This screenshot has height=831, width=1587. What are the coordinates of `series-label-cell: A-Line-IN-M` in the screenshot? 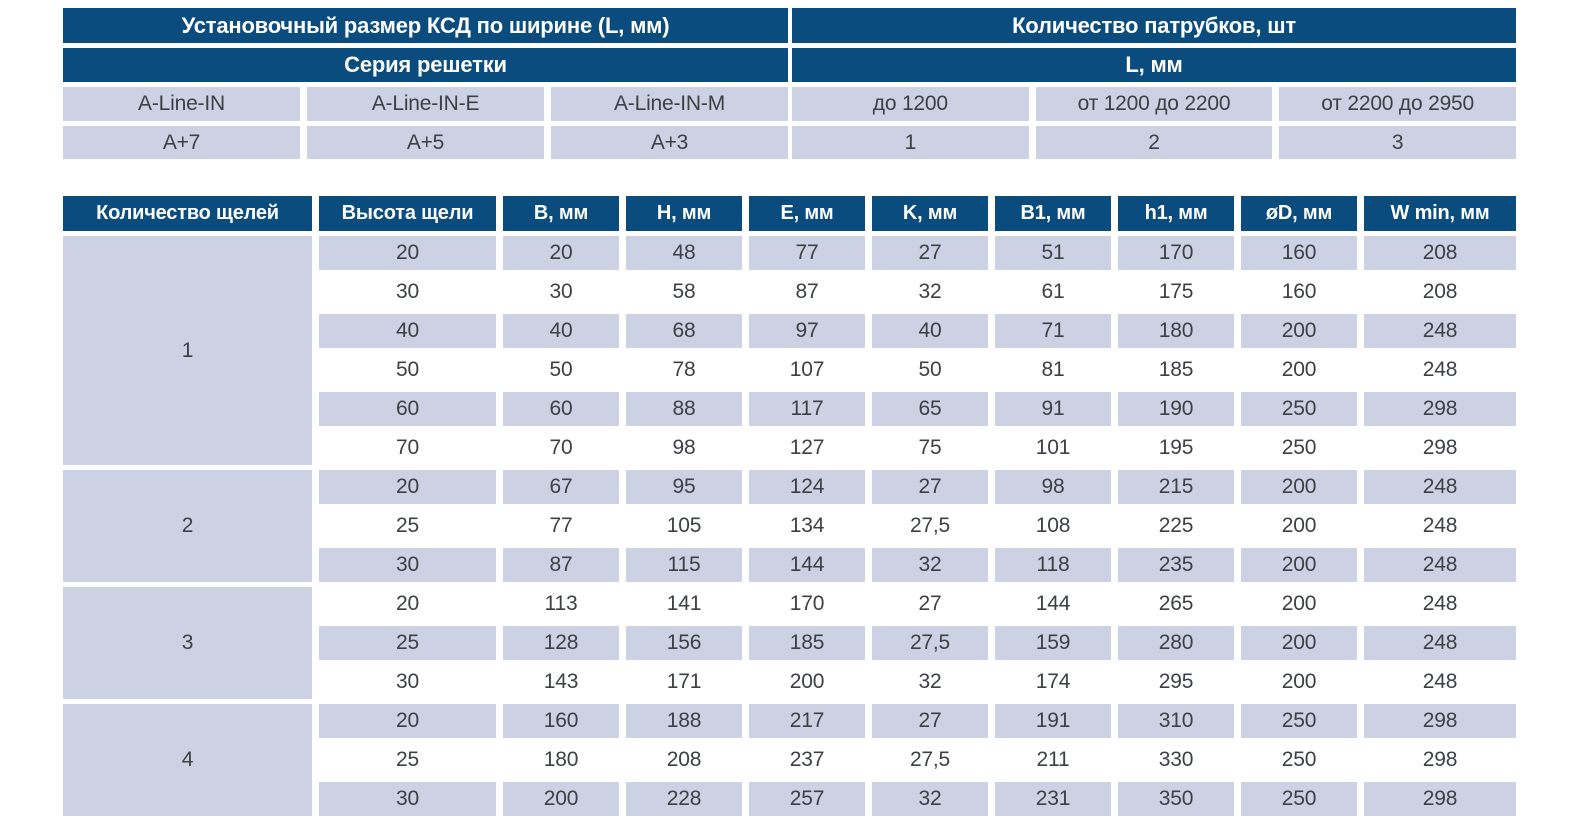 It's located at (669, 104).